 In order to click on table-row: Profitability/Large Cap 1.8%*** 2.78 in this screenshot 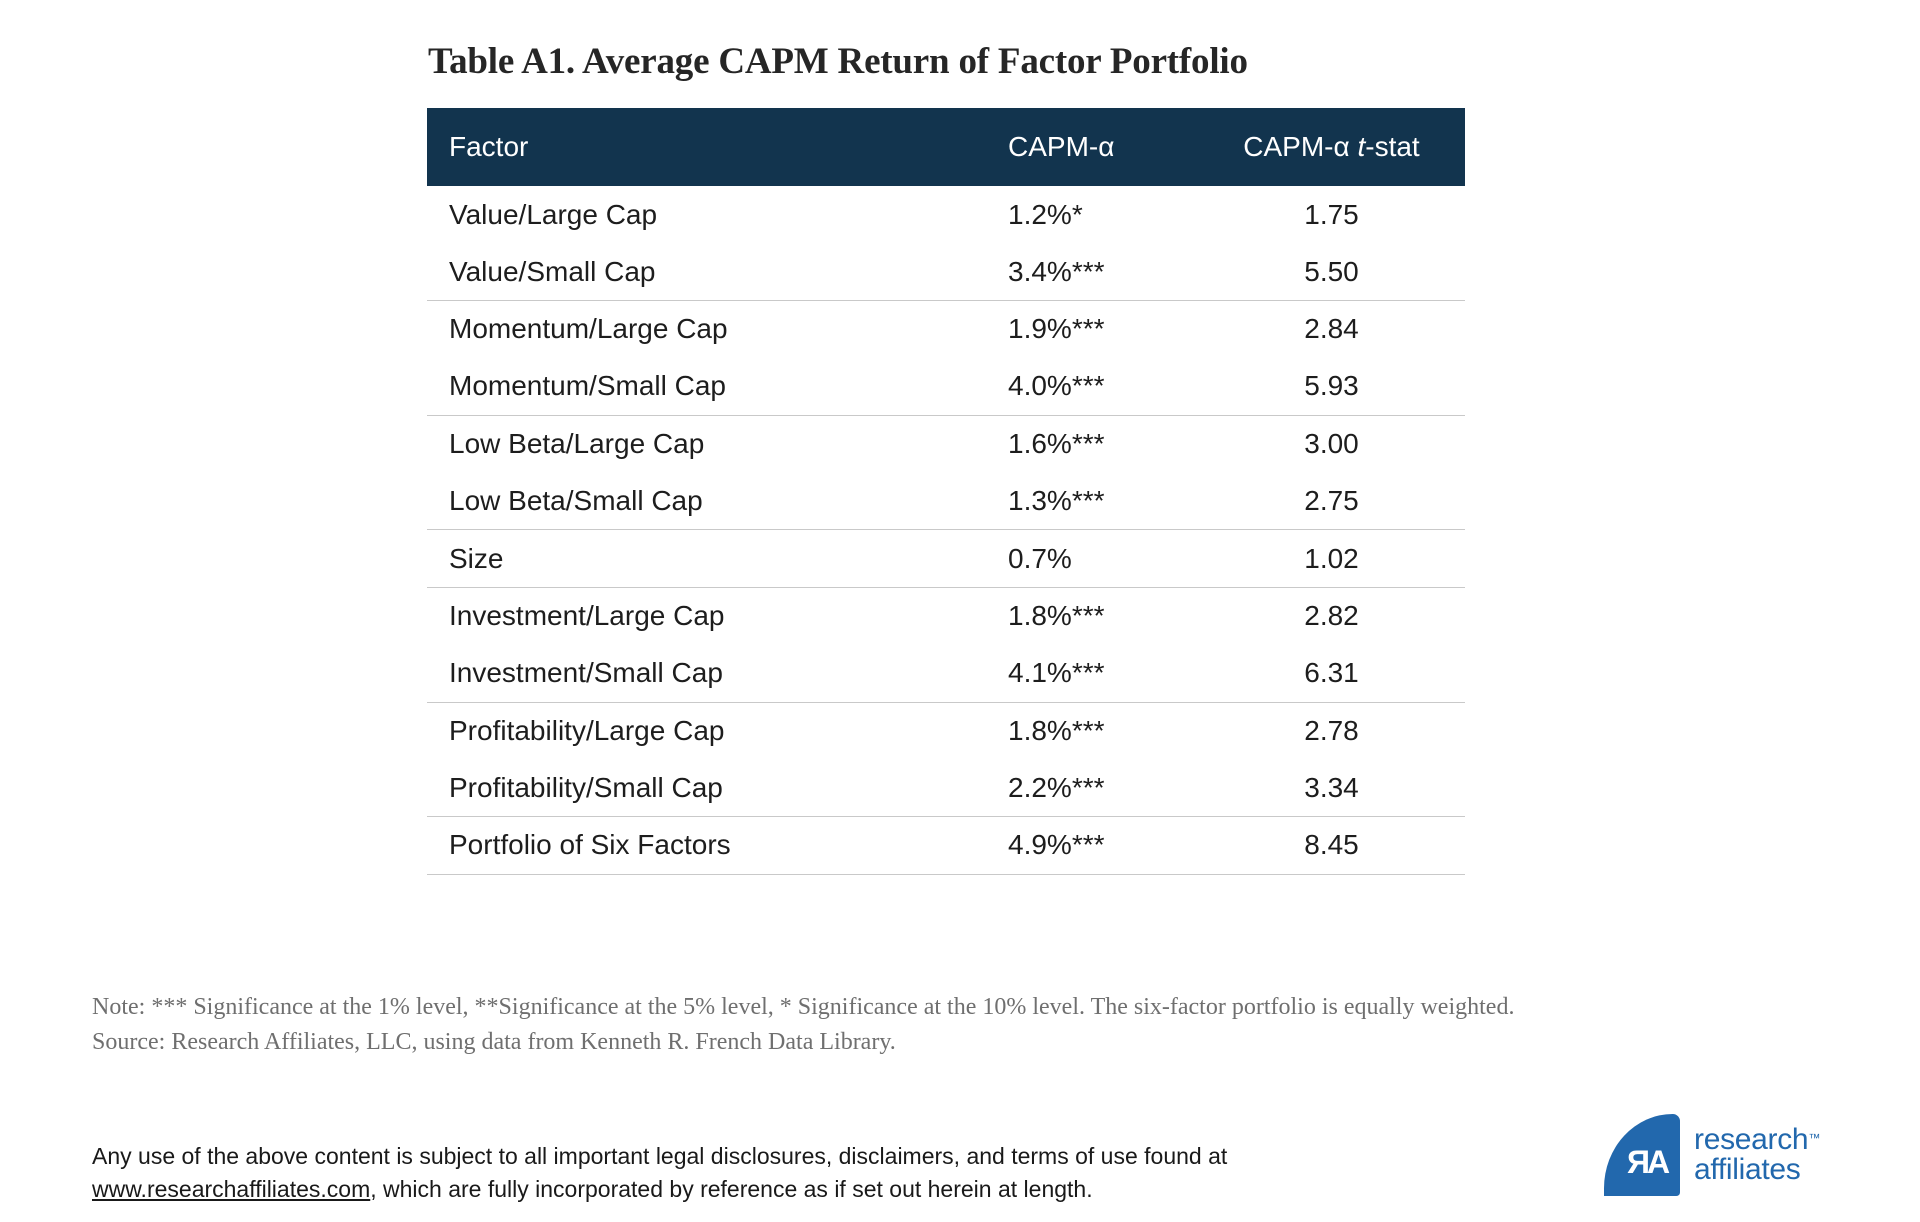, I will do `click(946, 731)`.